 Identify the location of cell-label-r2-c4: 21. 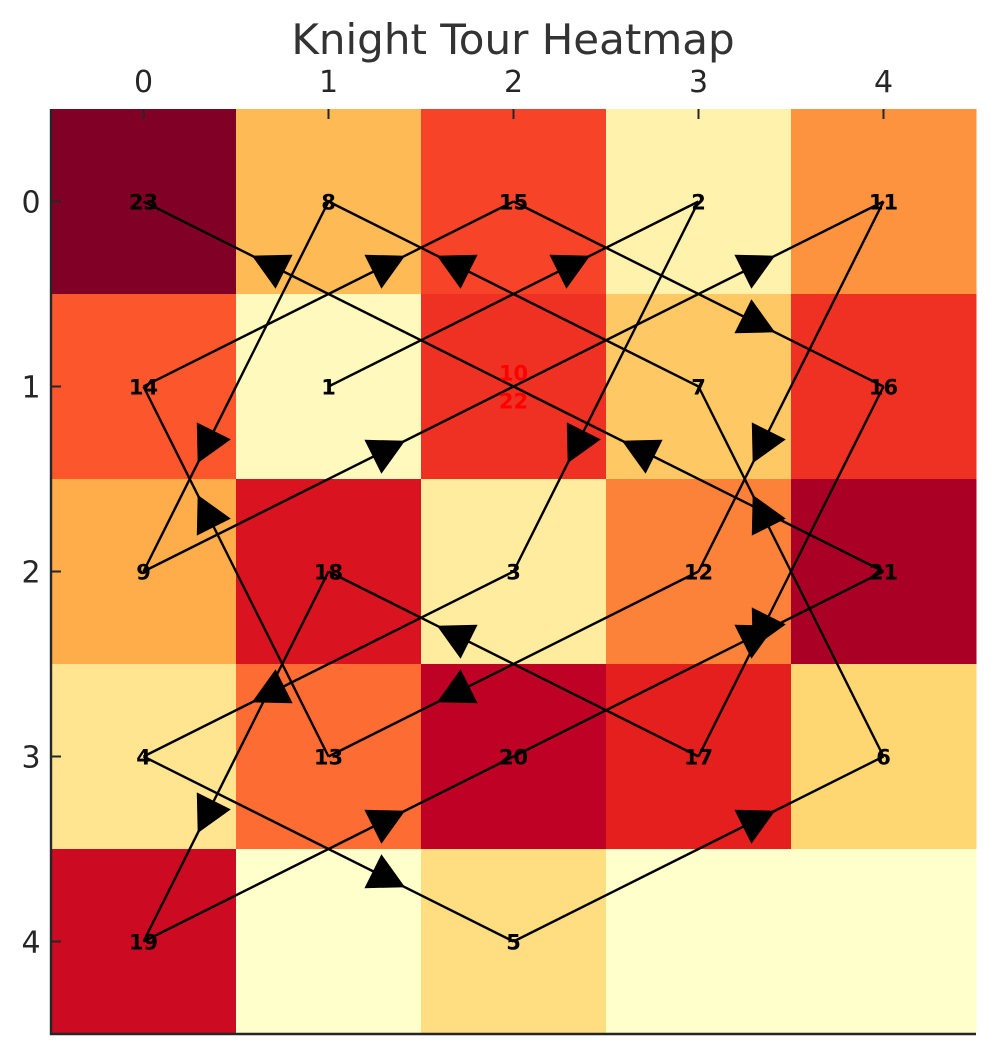
(883, 573).